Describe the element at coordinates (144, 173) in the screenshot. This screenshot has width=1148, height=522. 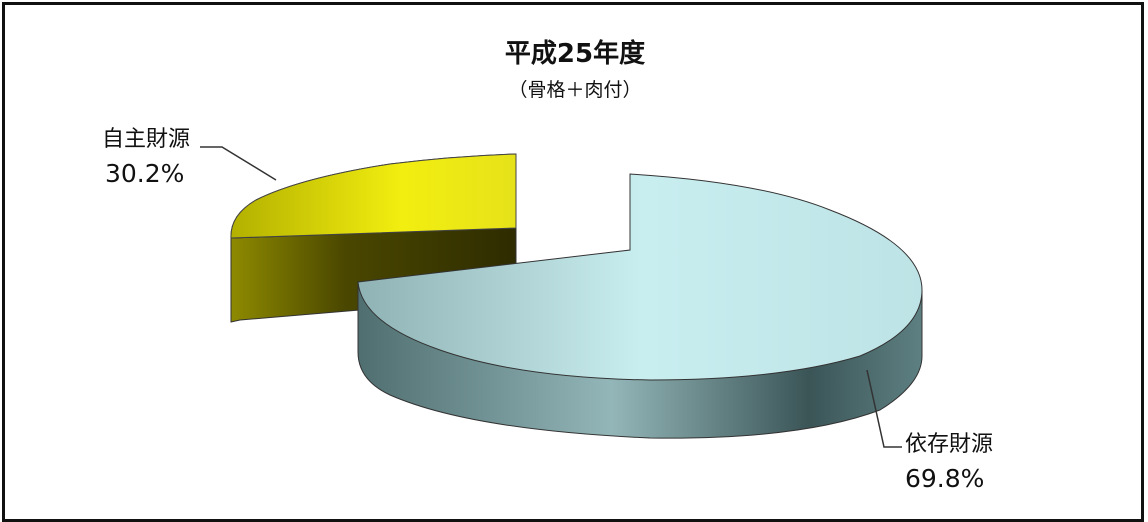
I see `slice-percent-jishu: 30.2%` at that location.